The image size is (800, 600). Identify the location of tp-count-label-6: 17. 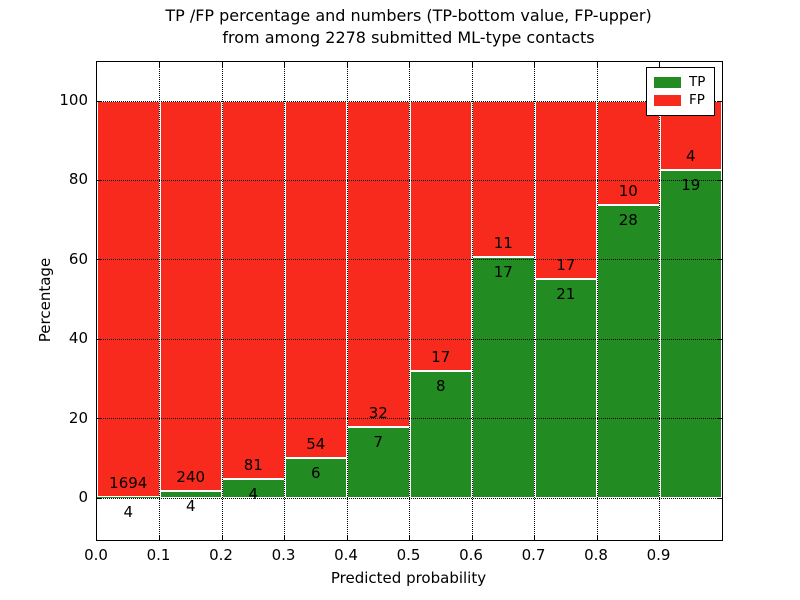
(503, 271).